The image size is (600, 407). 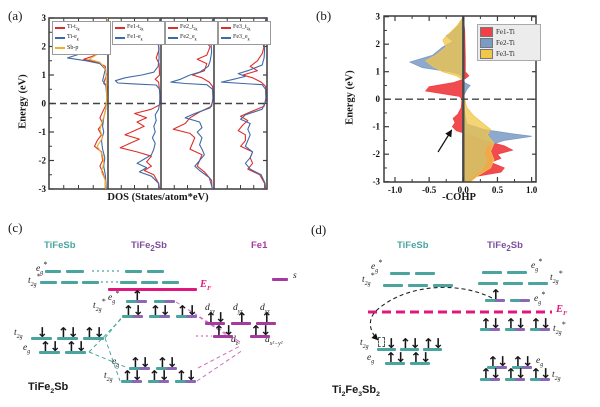 I want to click on dos-y-tick-label: 0, so click(x=44, y=104).